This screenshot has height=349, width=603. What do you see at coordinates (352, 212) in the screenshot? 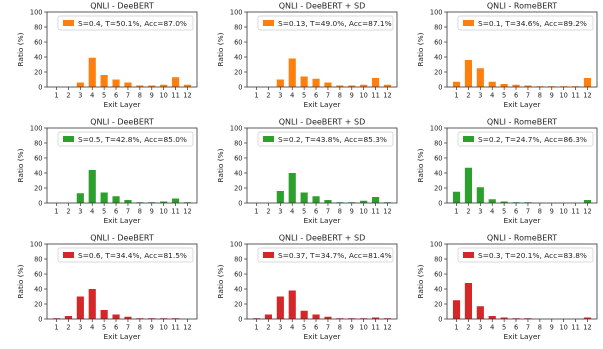
I see `x-tick-label: 9` at bounding box center [352, 212].